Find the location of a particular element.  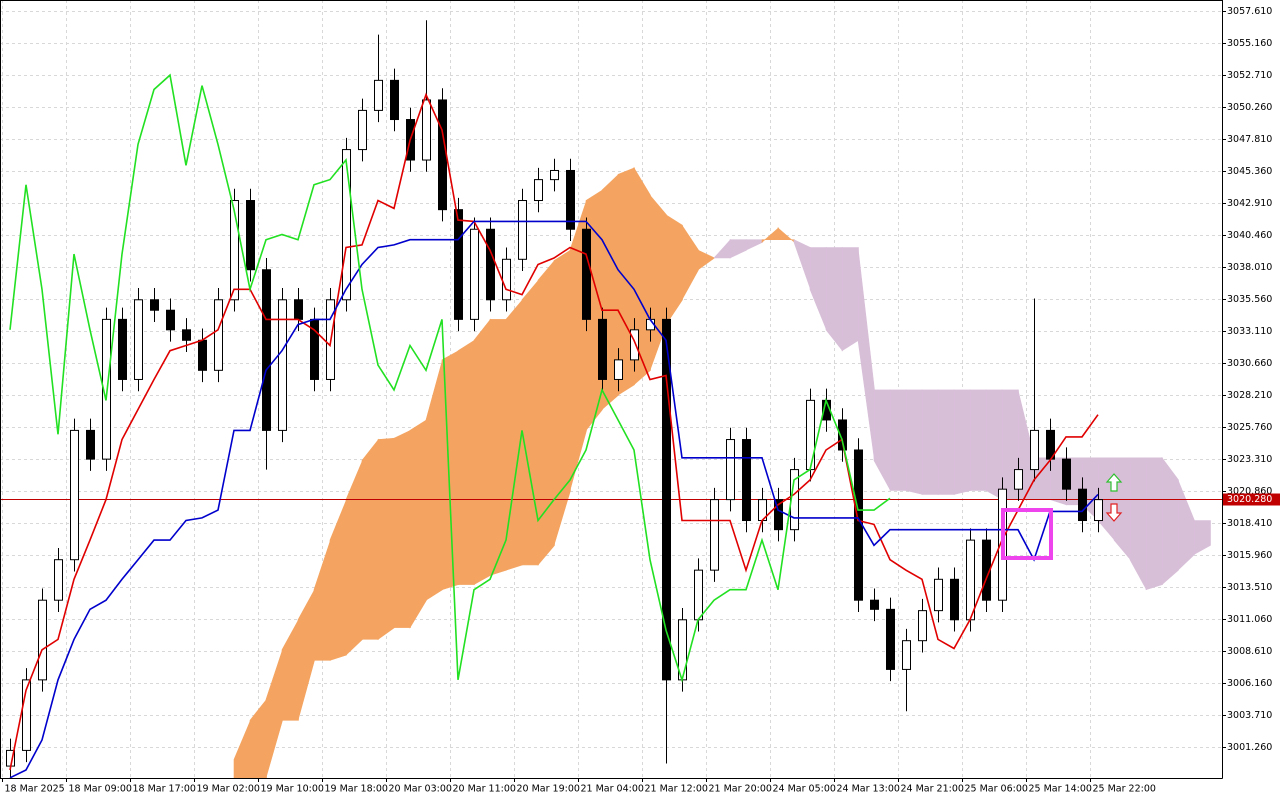

x-tick-label: 20 Mar 19:00 is located at coordinates (548, 789).